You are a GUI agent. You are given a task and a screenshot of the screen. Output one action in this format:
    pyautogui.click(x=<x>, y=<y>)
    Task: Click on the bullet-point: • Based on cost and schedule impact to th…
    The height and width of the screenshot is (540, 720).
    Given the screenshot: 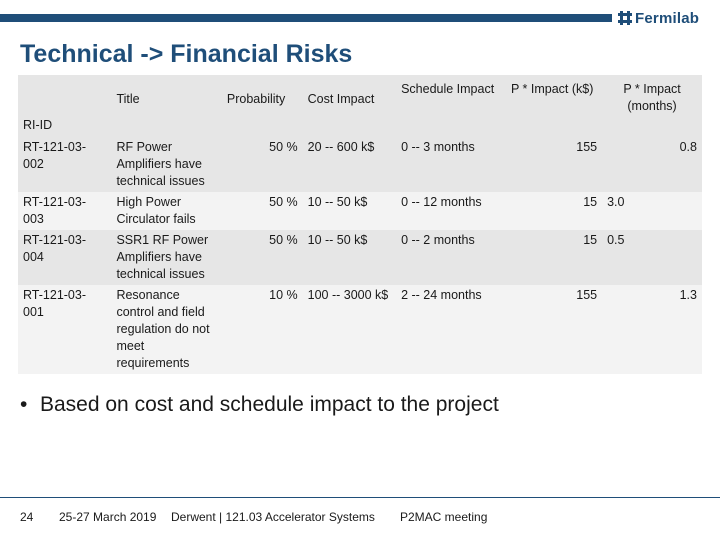 What is the action you would take?
    pyautogui.click(x=259, y=405)
    